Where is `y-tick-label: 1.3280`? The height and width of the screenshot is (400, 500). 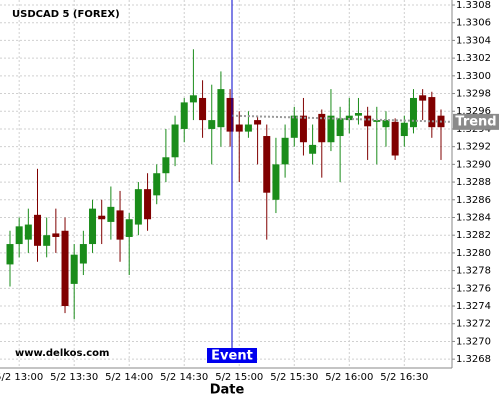
y-tick-label: 1.3280 is located at coordinates (473, 253).